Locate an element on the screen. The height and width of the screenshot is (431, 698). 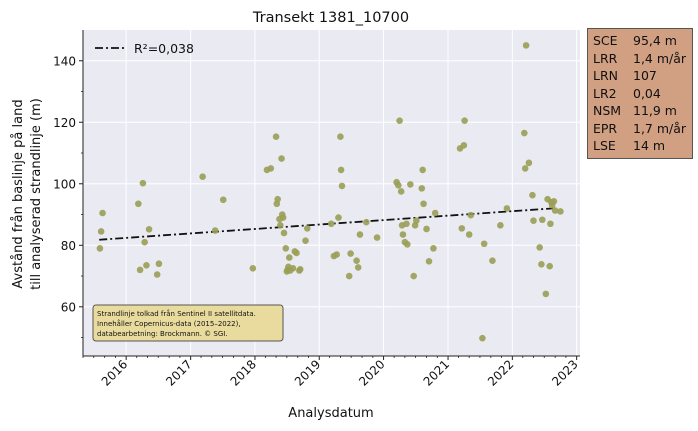
stat-key: LR2 is located at coordinates (605, 93).